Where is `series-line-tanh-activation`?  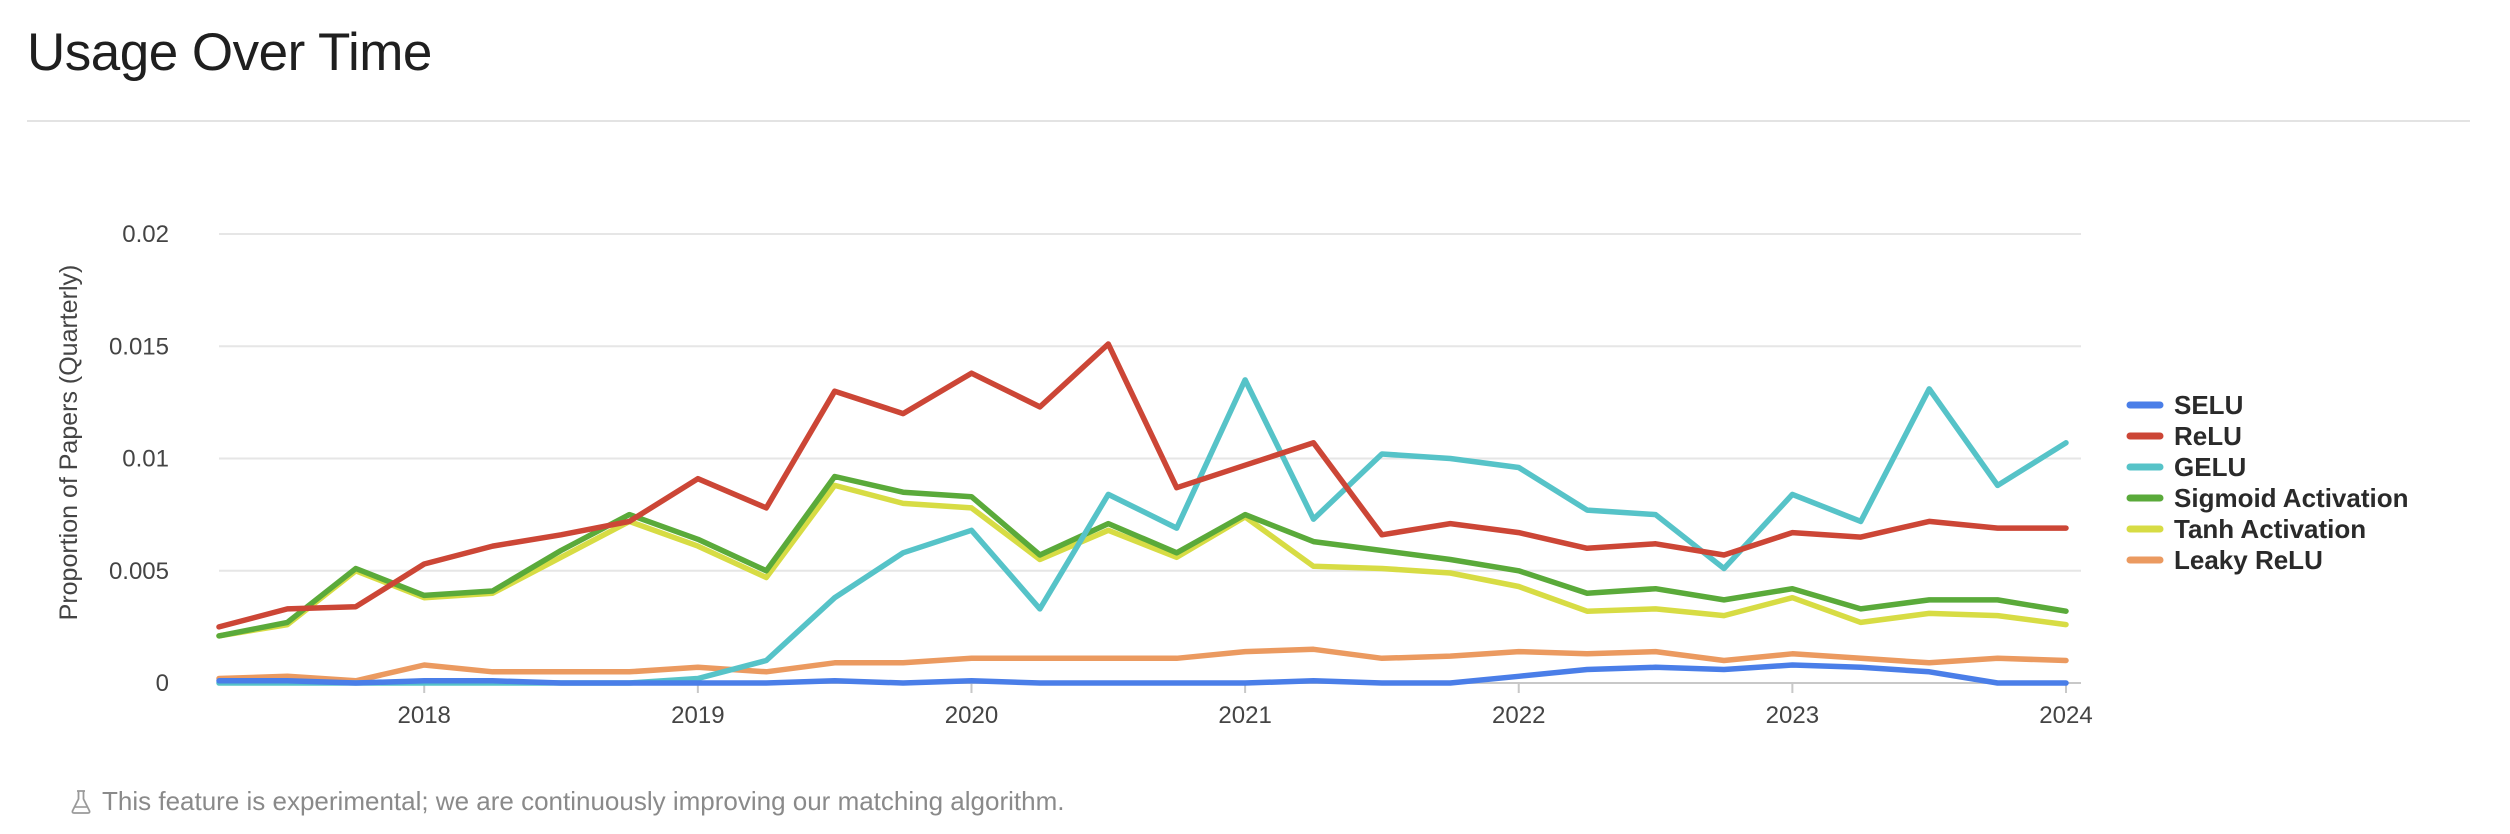
series-line-tanh-activation is located at coordinates (1142, 560).